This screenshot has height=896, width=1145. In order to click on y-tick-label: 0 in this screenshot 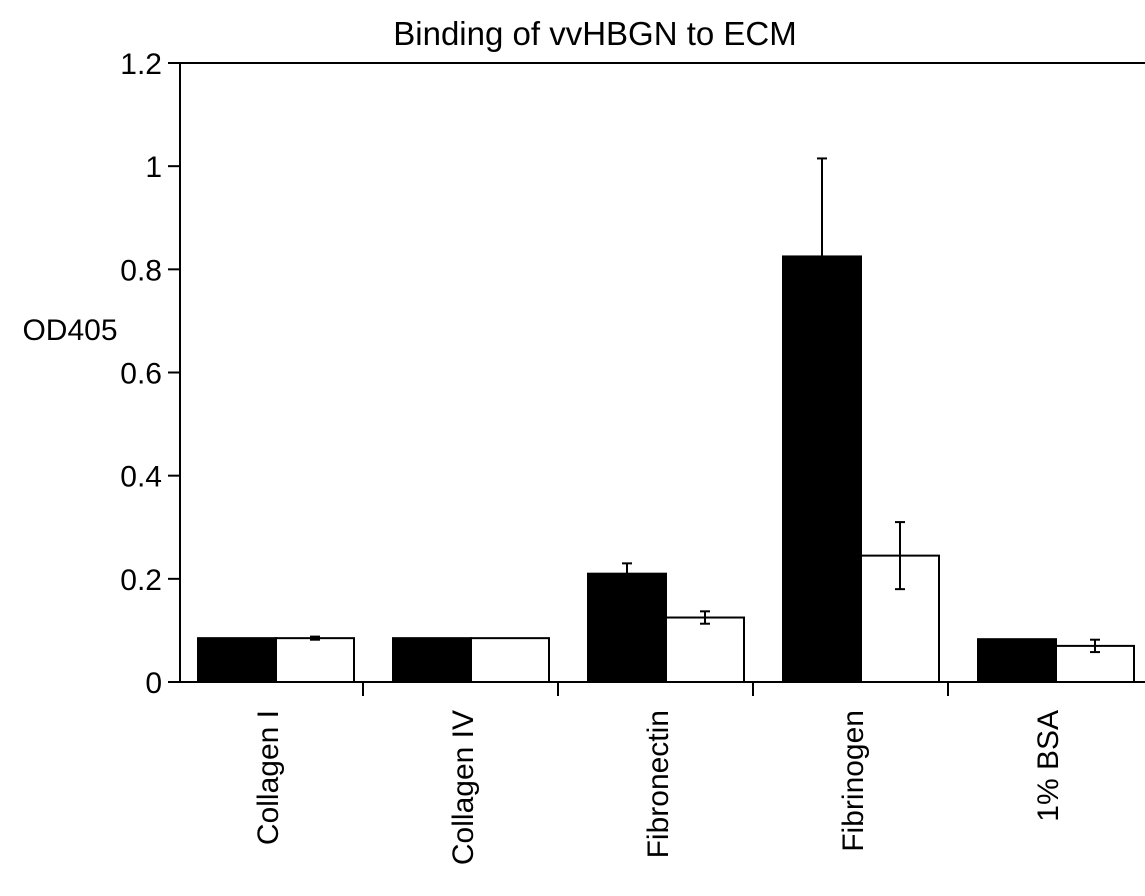, I will do `click(153, 683)`.